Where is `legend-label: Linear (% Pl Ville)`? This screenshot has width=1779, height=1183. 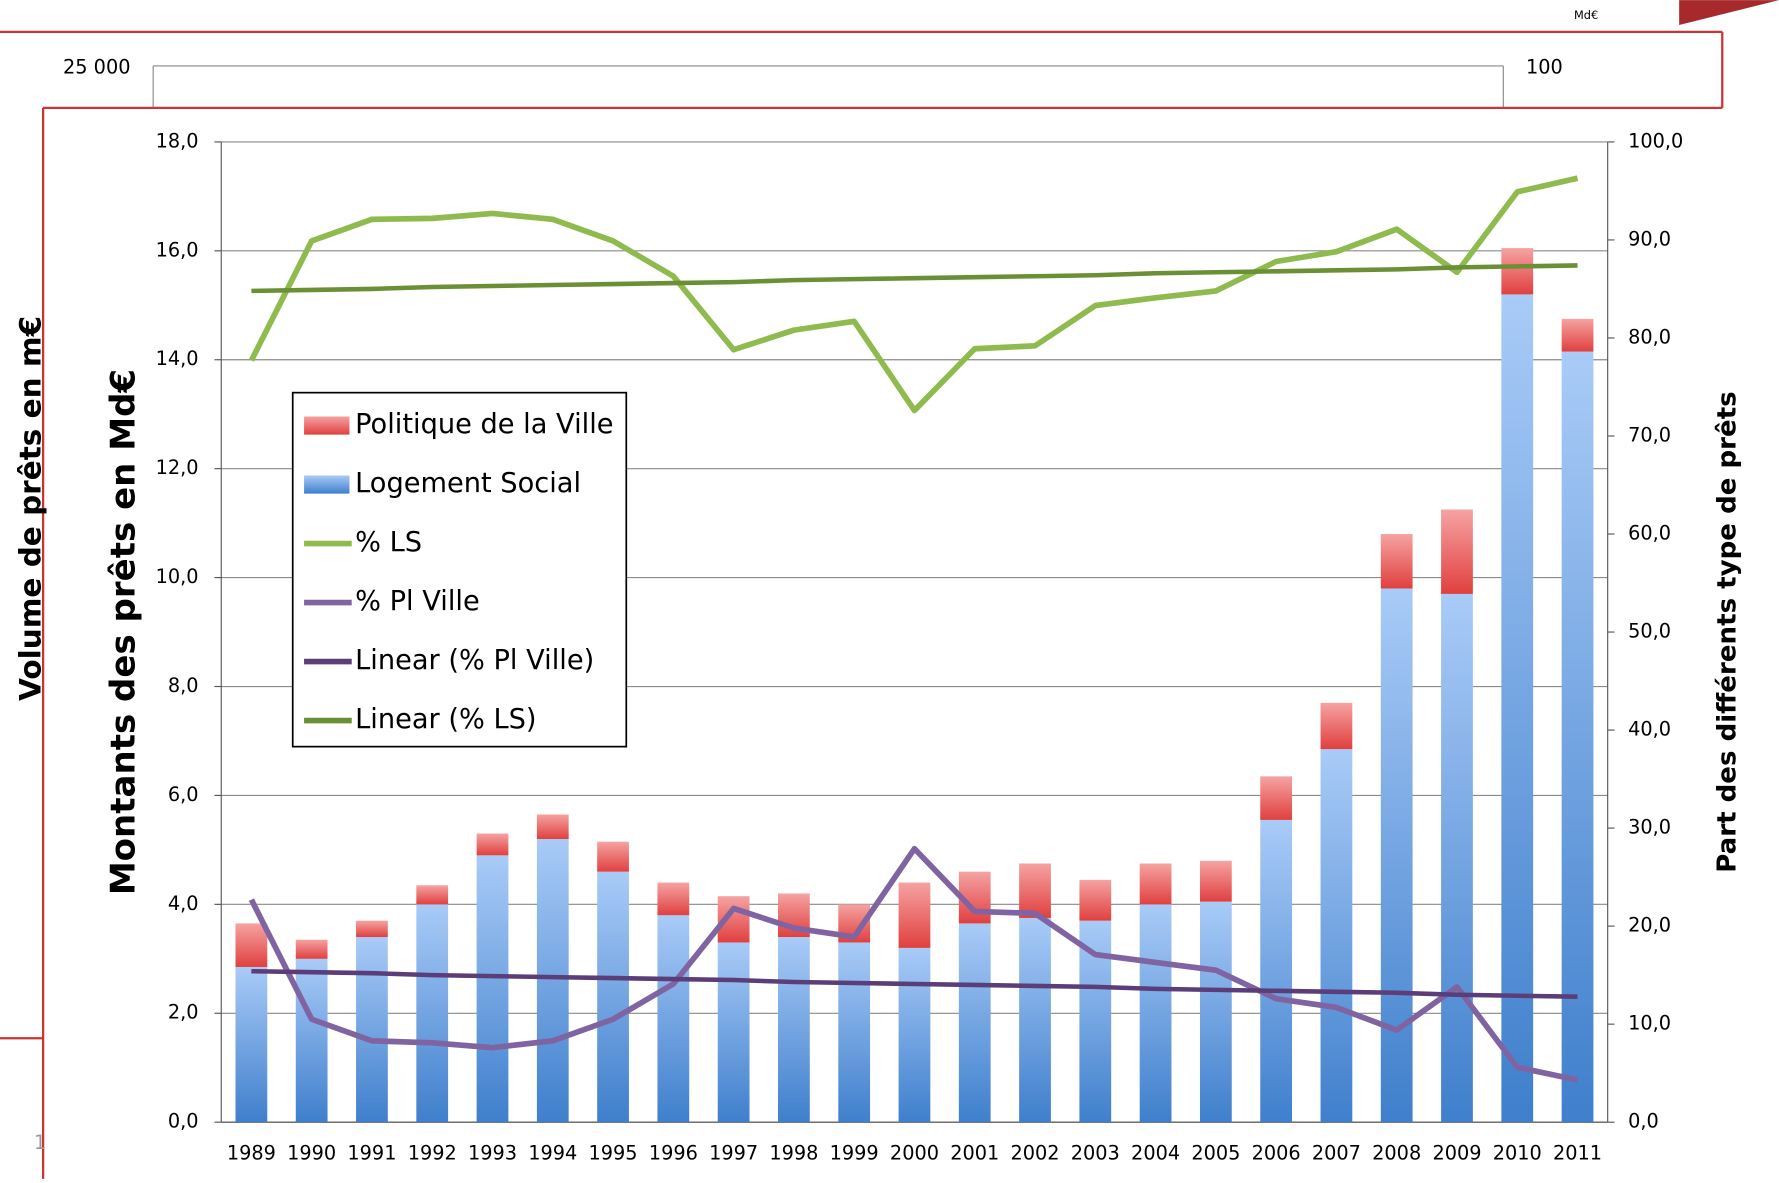
legend-label: Linear (% Pl Ville) is located at coordinates (474, 660).